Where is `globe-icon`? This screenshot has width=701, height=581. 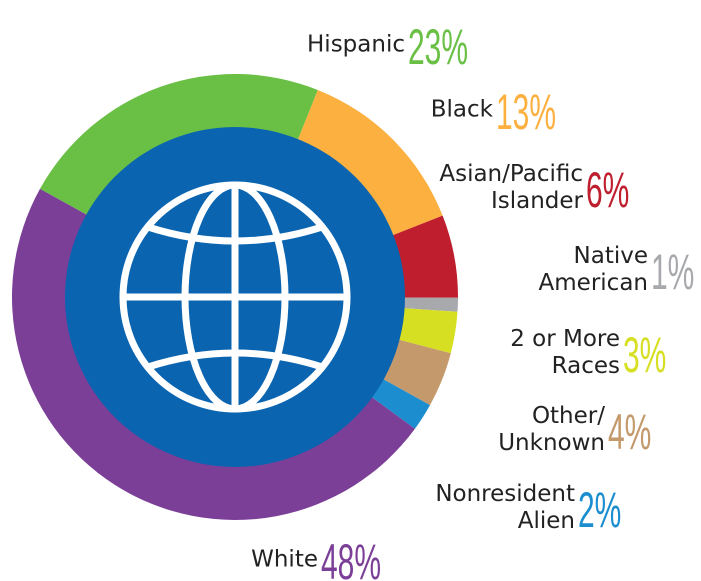 globe-icon is located at coordinates (235, 297).